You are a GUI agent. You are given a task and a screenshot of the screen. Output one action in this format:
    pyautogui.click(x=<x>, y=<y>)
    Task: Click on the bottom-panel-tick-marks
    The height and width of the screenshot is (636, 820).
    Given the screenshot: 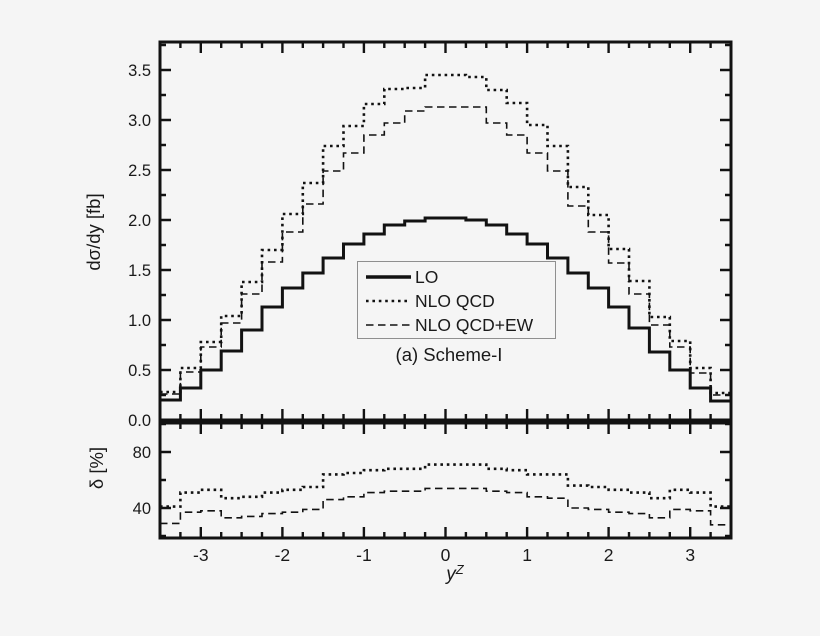 What is the action you would take?
    pyautogui.click(x=445, y=480)
    